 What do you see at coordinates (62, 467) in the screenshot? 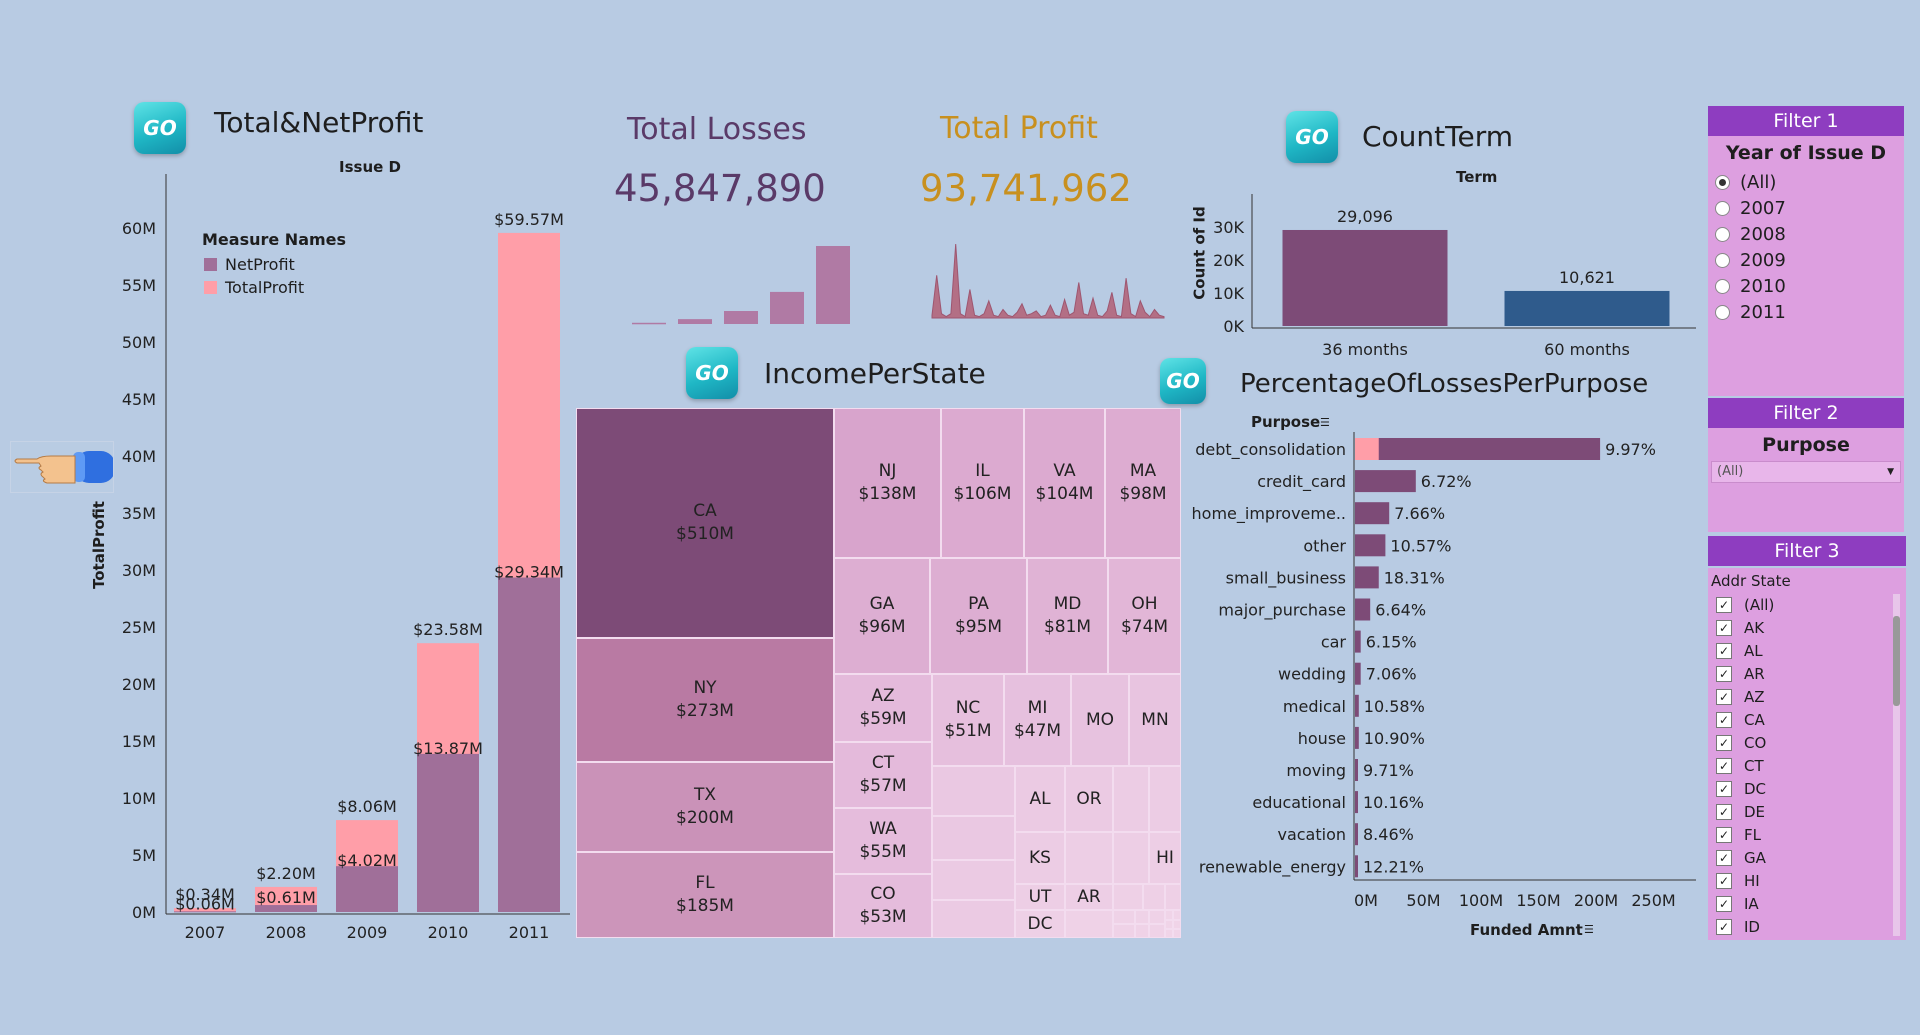
I see `pointing-hand-icon` at bounding box center [62, 467].